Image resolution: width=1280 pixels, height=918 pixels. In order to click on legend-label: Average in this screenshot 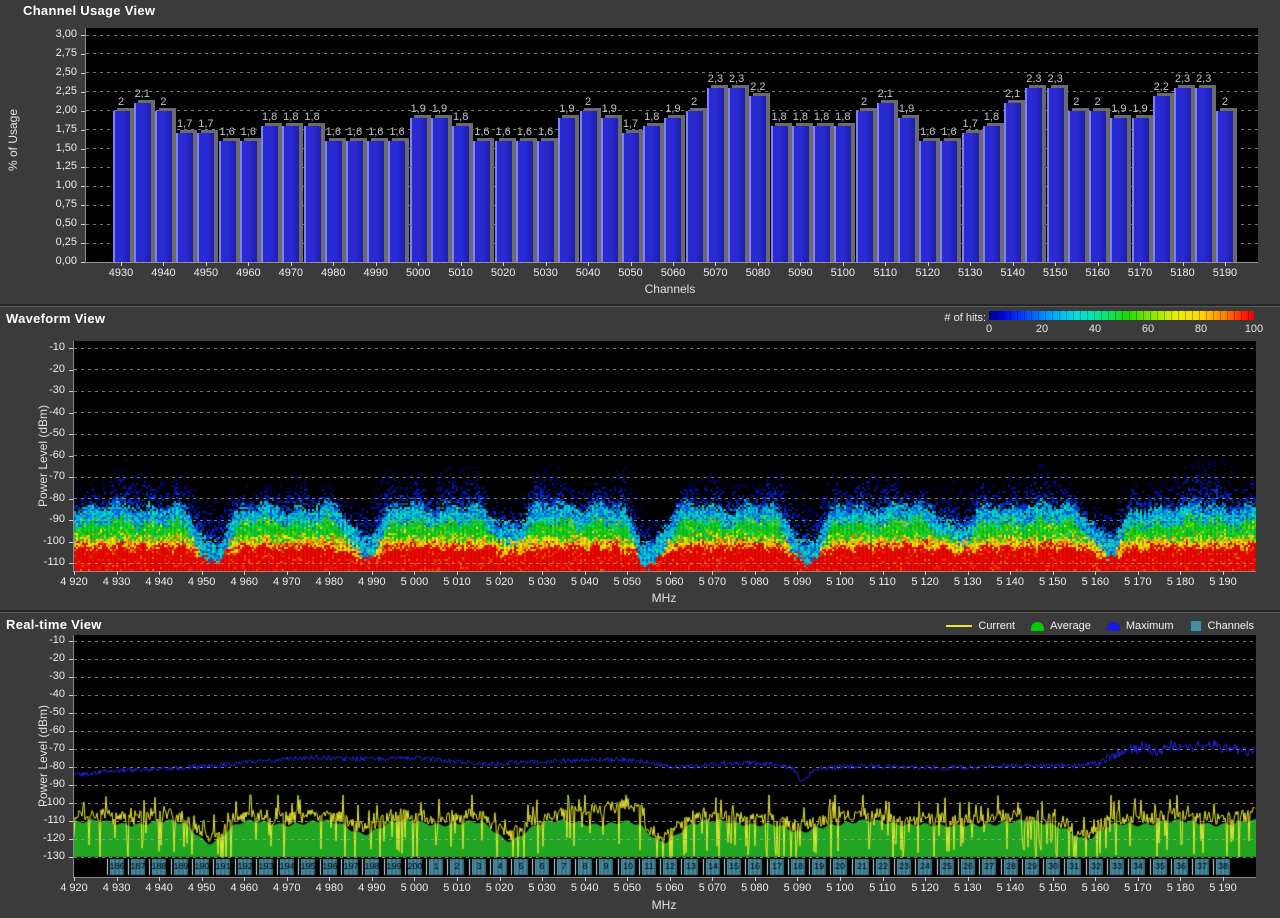, I will do `click(1070, 626)`.